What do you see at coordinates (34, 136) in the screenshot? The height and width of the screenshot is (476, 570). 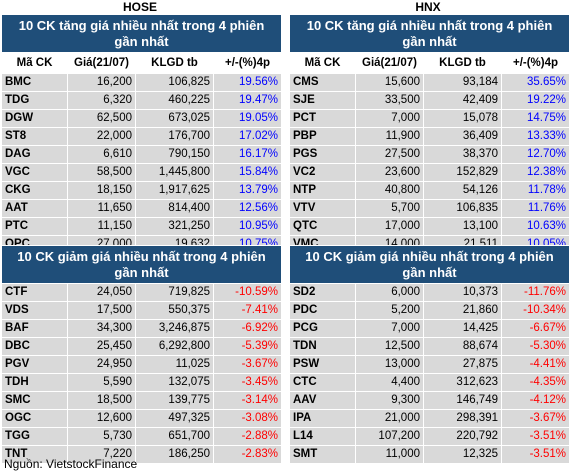 I see `stock-code: ST8` at bounding box center [34, 136].